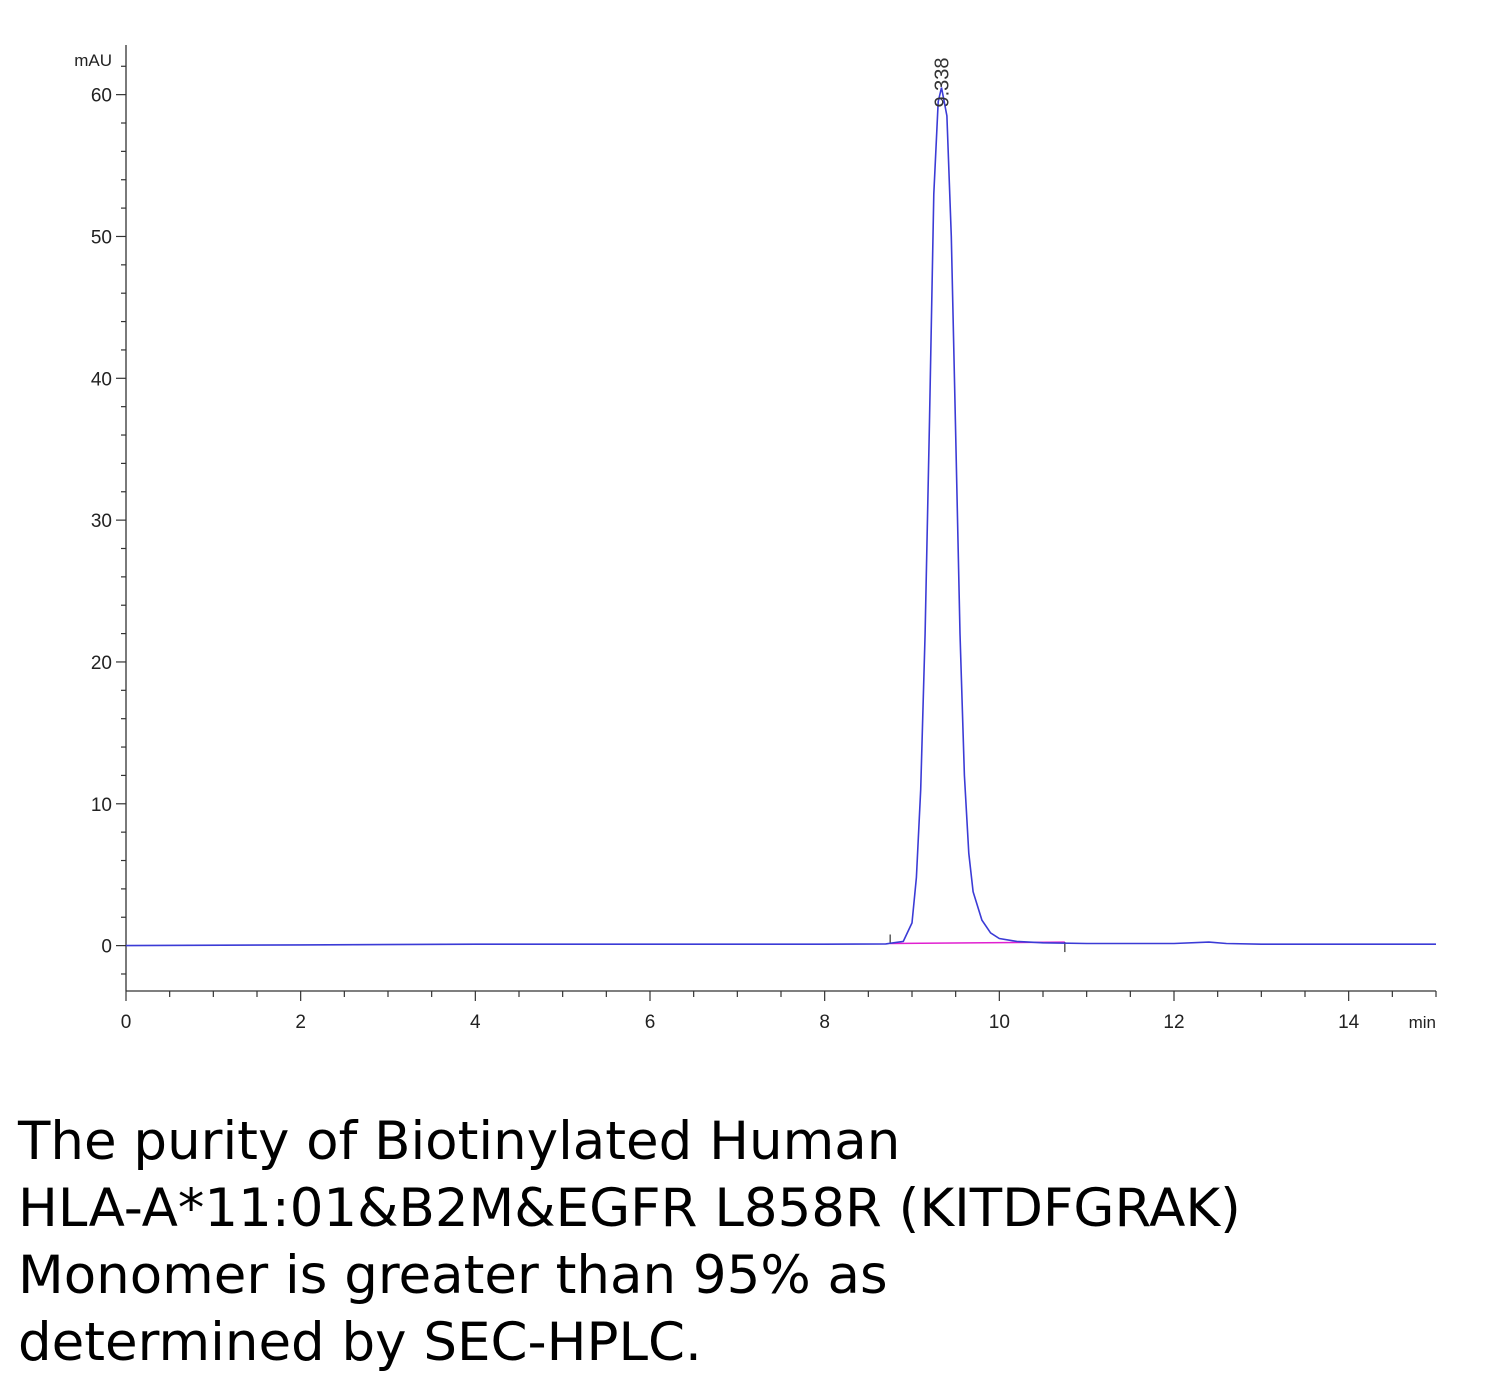  I want to click on x-tick-label: 8, so click(824, 1022).